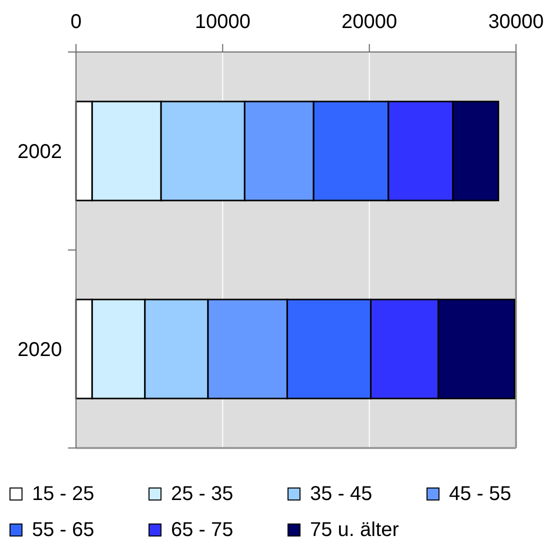  Describe the element at coordinates (202, 494) in the screenshot. I see `legend-label: 25 - 35` at that location.